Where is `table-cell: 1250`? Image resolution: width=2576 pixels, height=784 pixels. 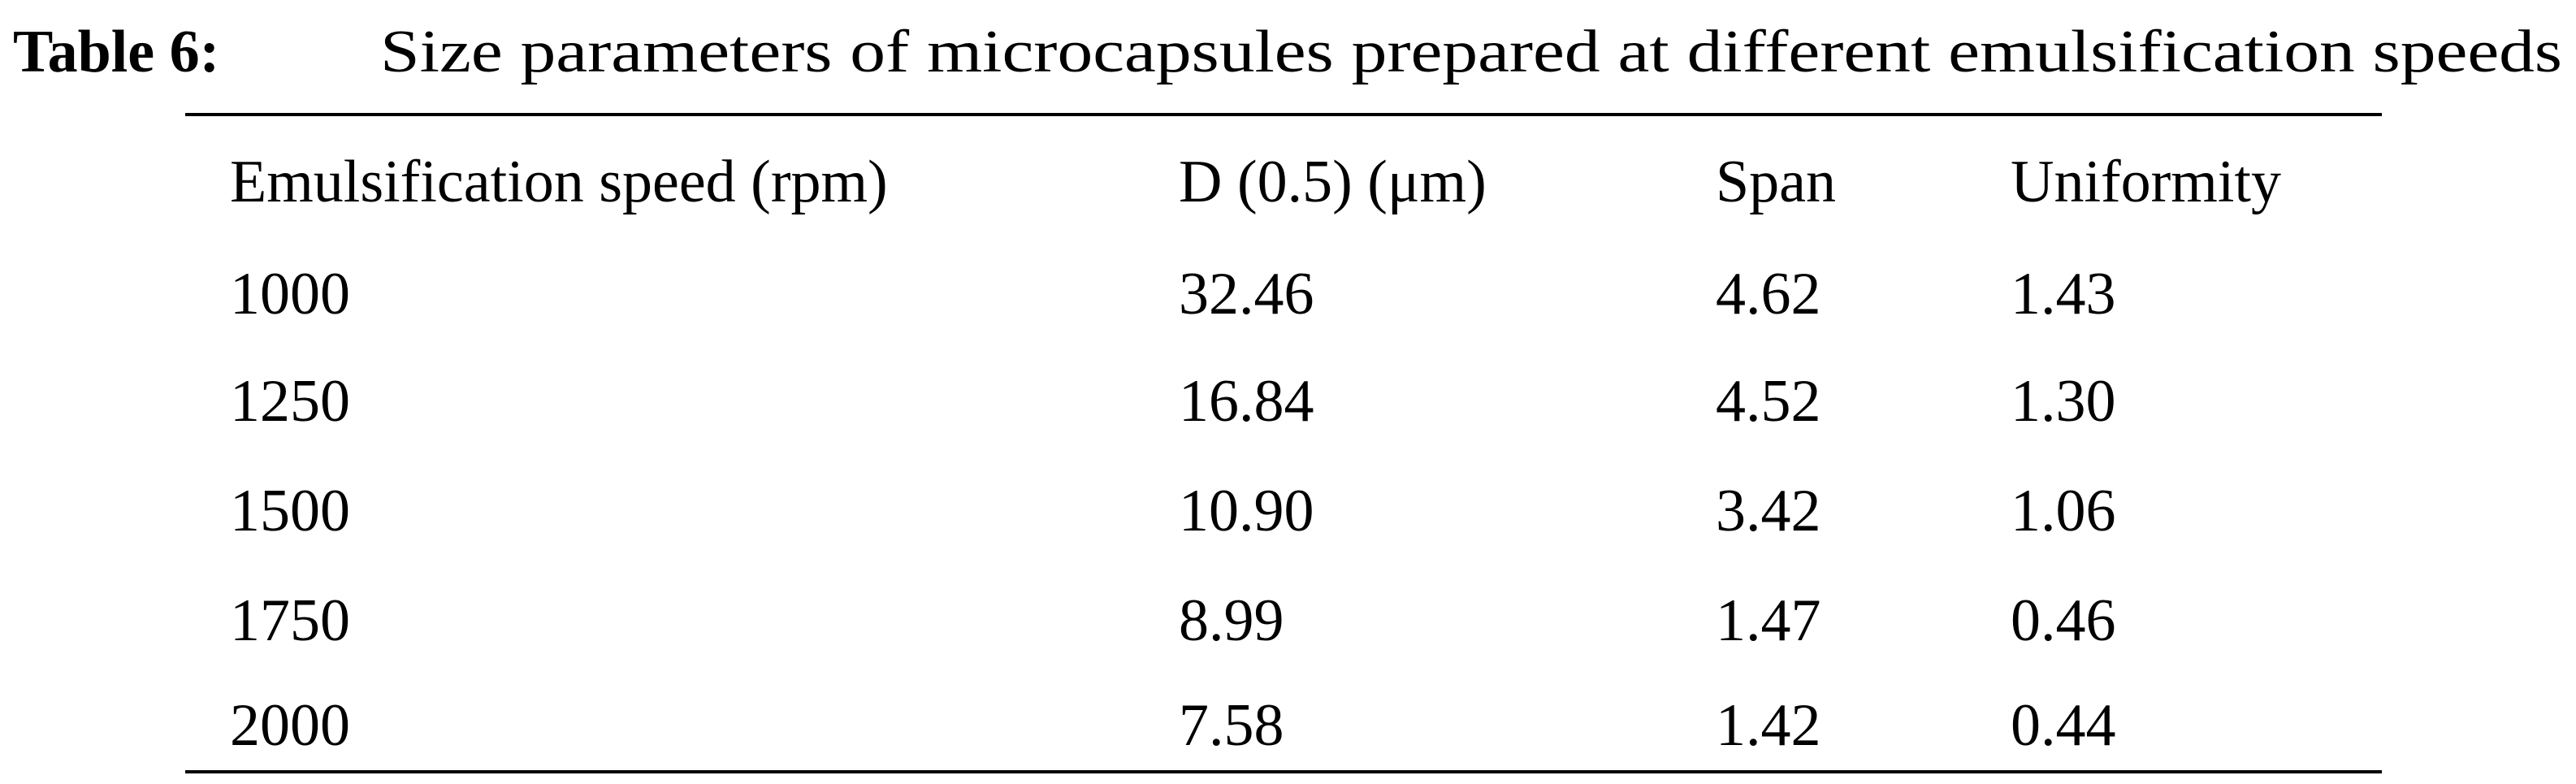
table-cell: 1250 is located at coordinates (290, 401).